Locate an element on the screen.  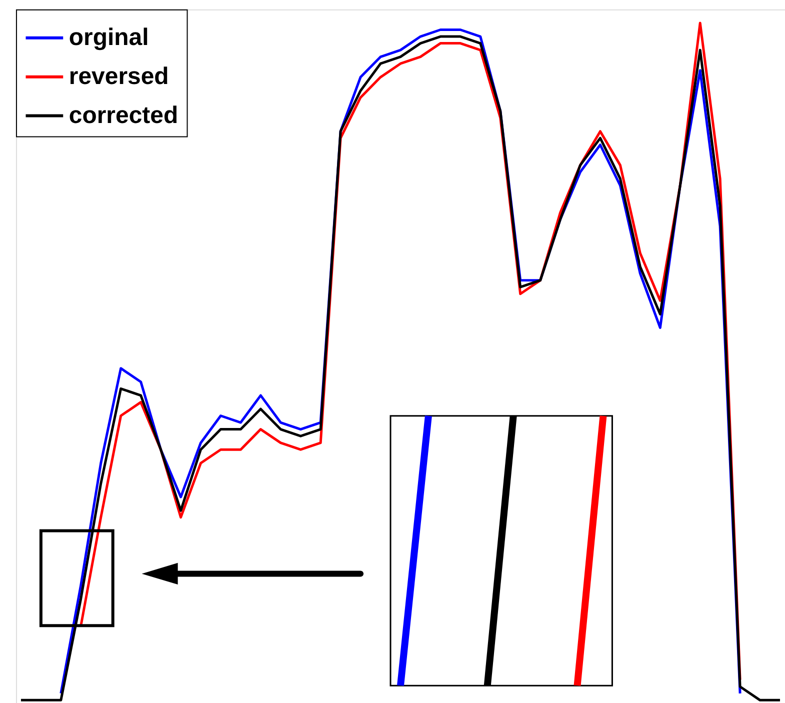
legend-label: reversed is located at coordinates (118, 76).